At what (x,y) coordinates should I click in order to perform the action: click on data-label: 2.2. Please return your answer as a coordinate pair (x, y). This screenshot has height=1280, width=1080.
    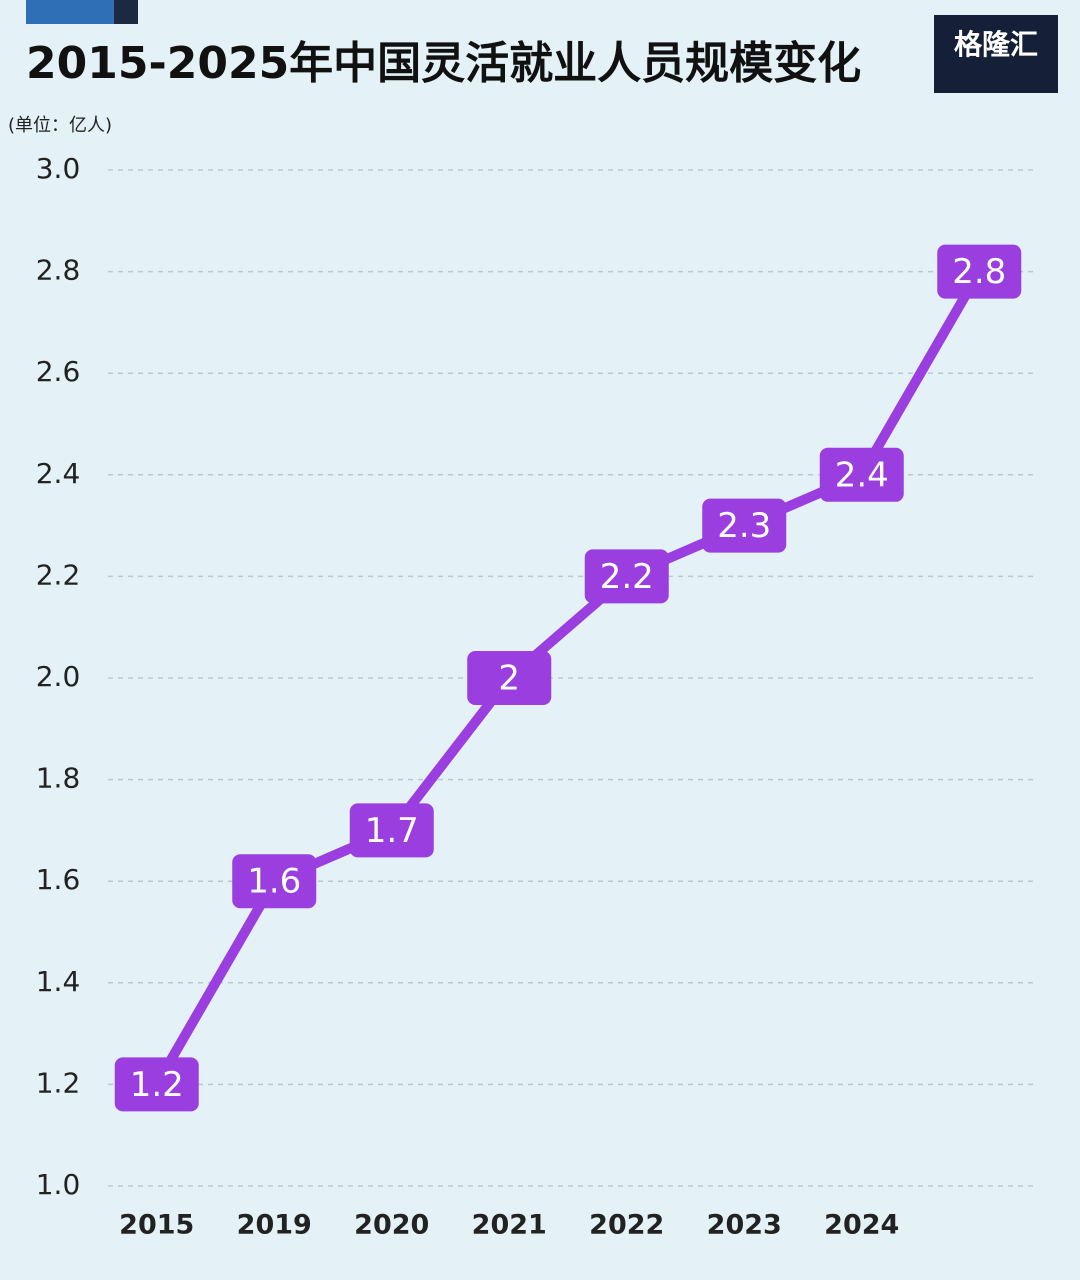
    Looking at the image, I should click on (627, 577).